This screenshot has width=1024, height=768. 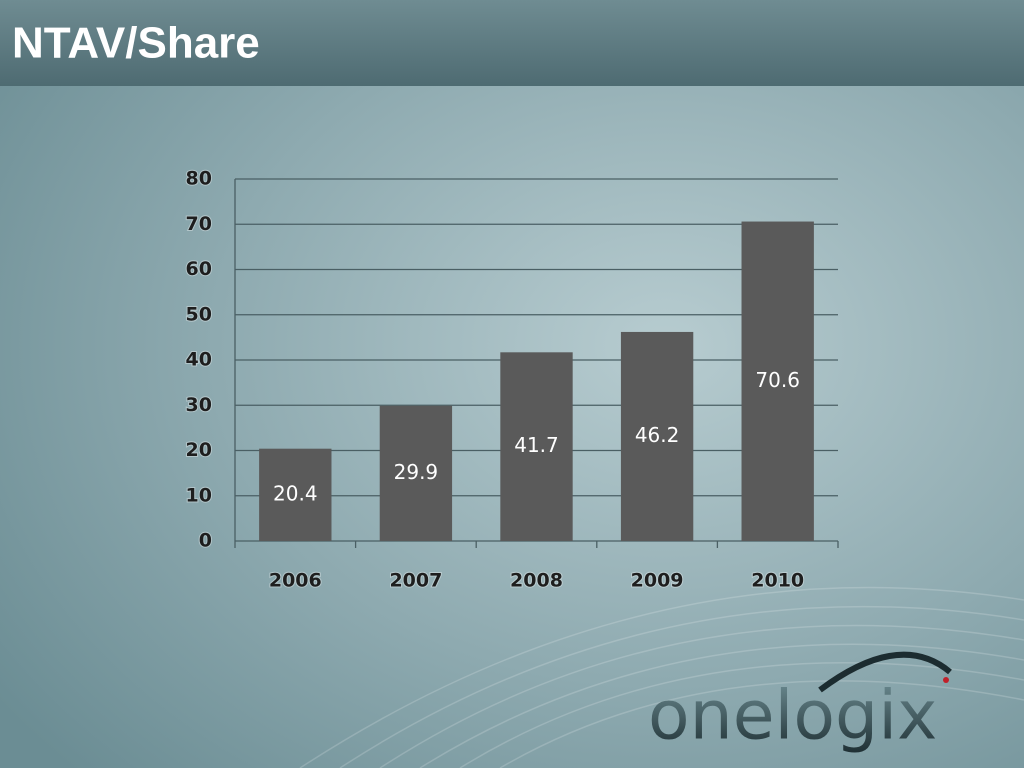 What do you see at coordinates (199, 450) in the screenshot?
I see `y-tick-label: 20` at bounding box center [199, 450].